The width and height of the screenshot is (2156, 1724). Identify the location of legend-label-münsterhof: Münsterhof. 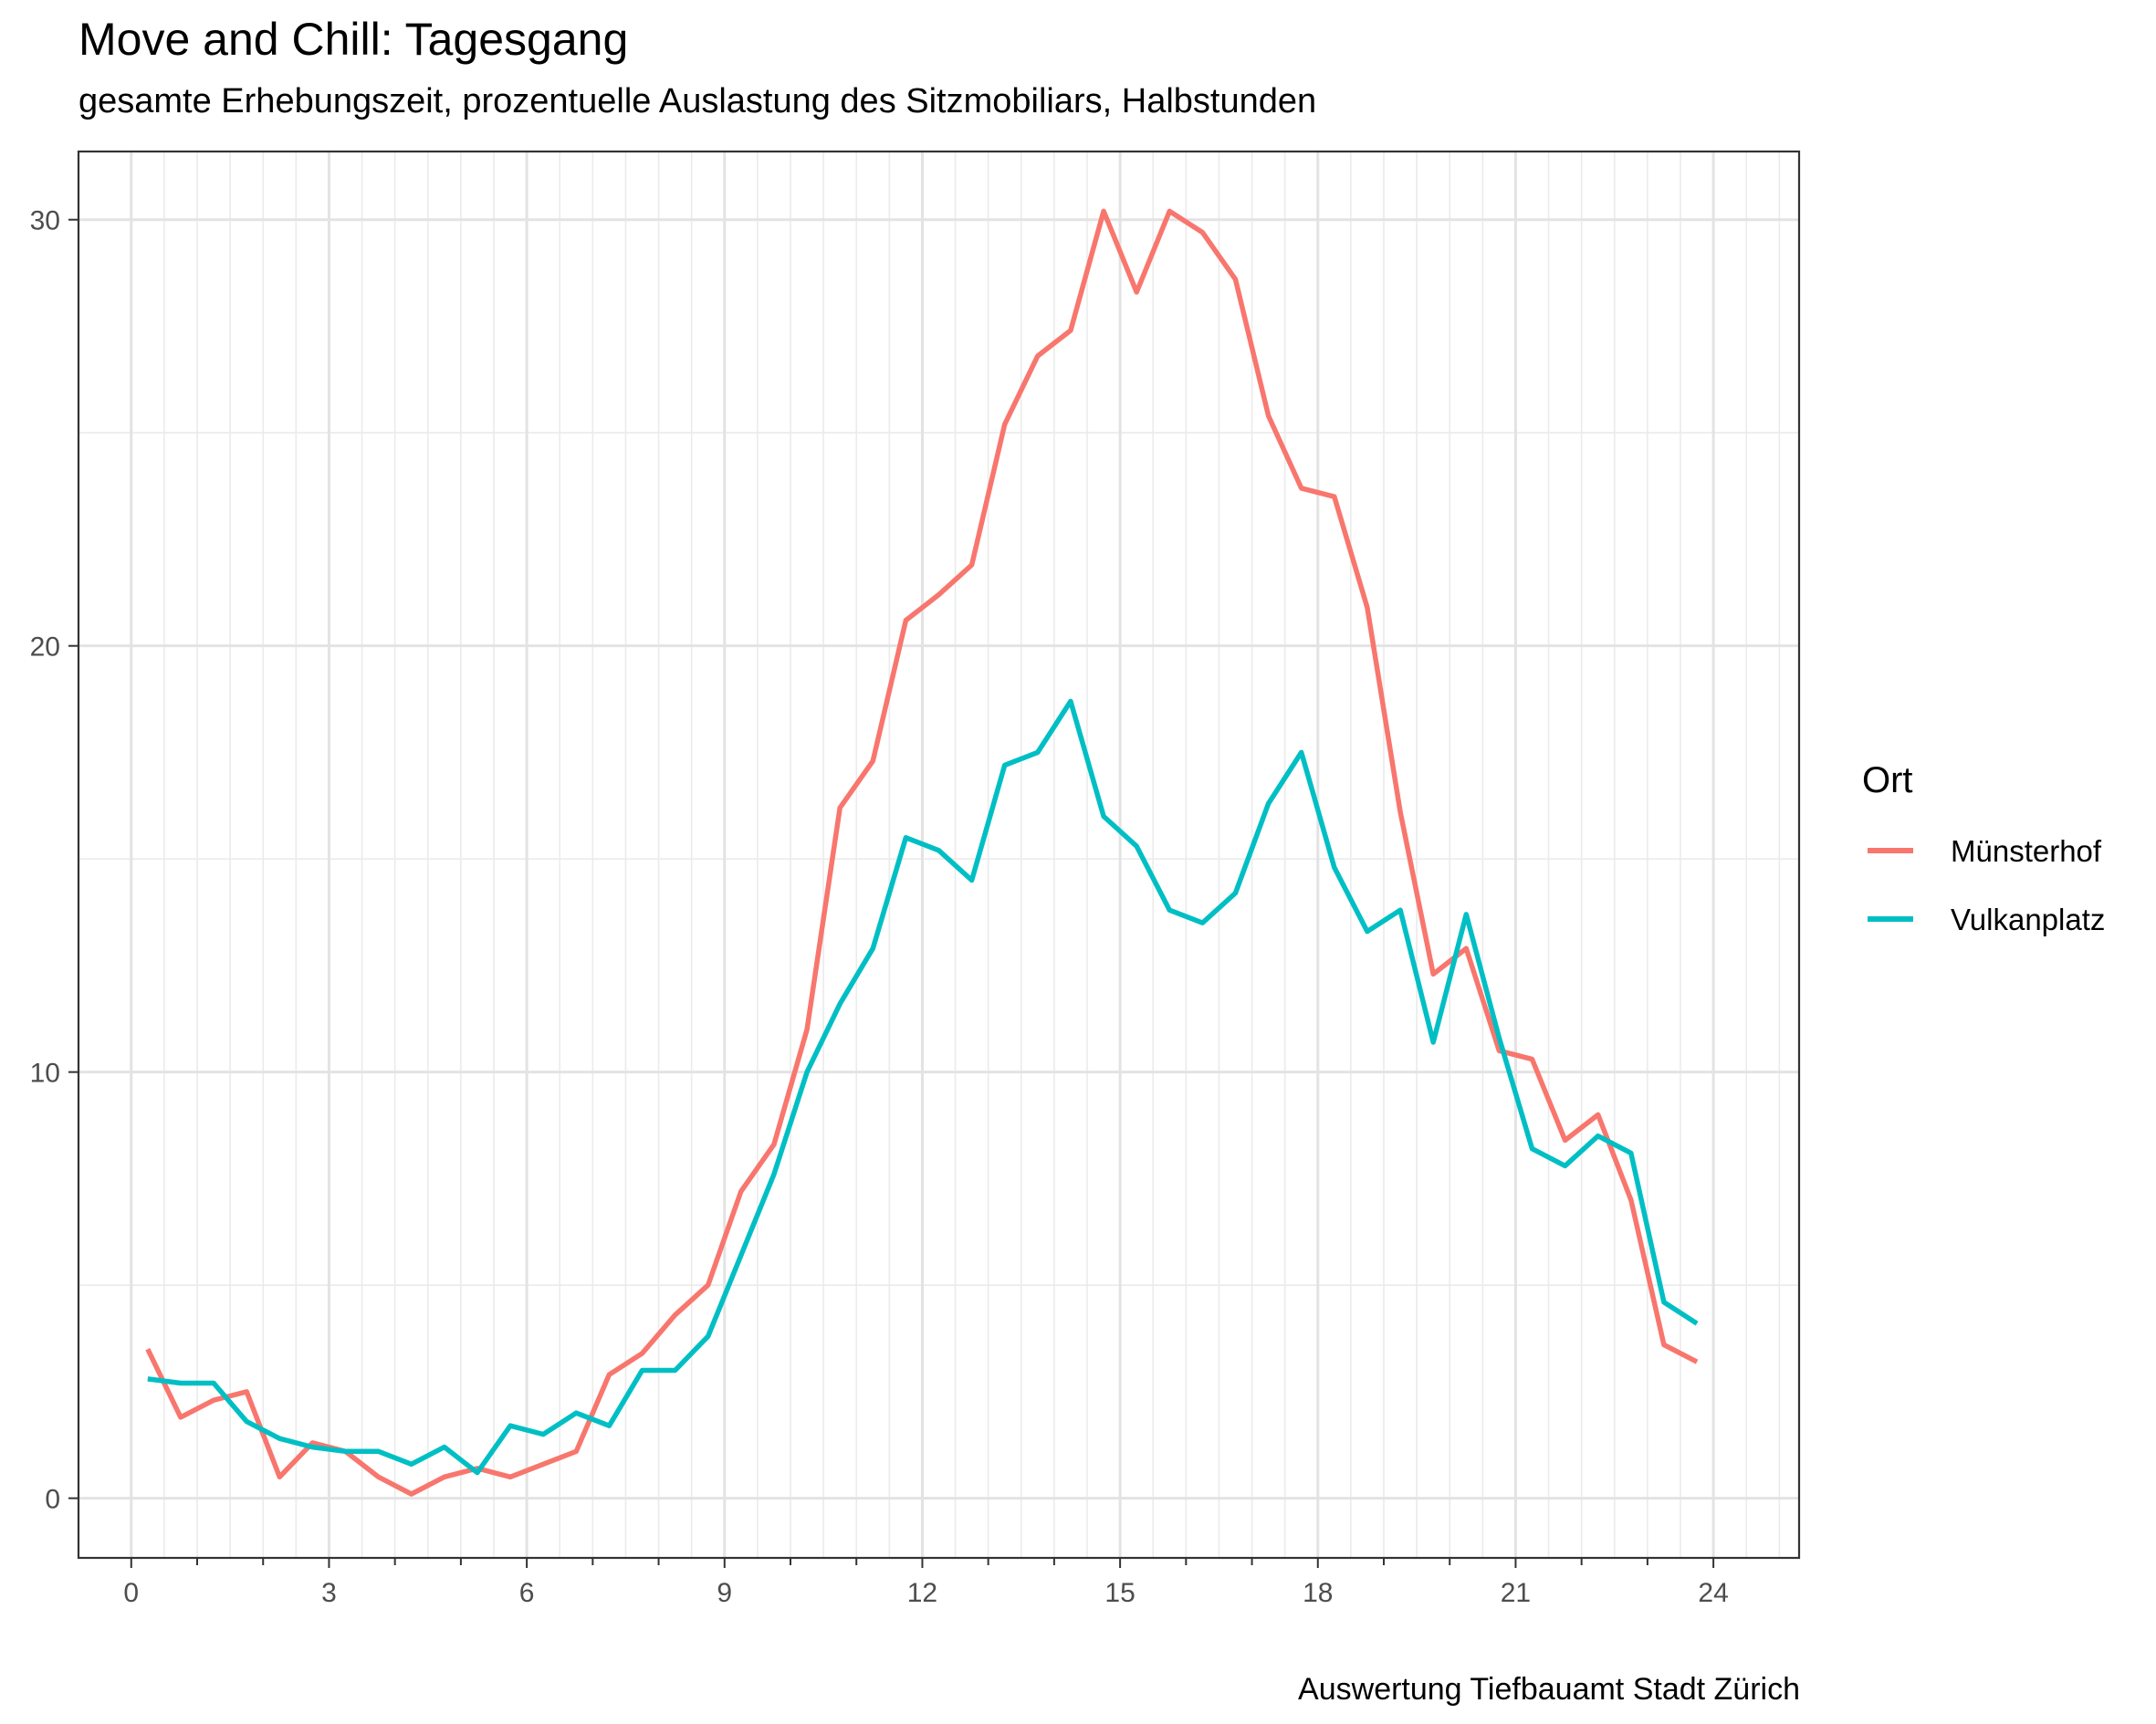
(2027, 851).